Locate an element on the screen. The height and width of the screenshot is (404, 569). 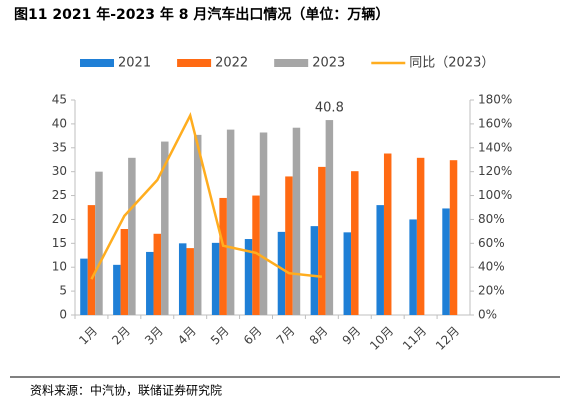
legend-label: 2022 is located at coordinates (231, 63).